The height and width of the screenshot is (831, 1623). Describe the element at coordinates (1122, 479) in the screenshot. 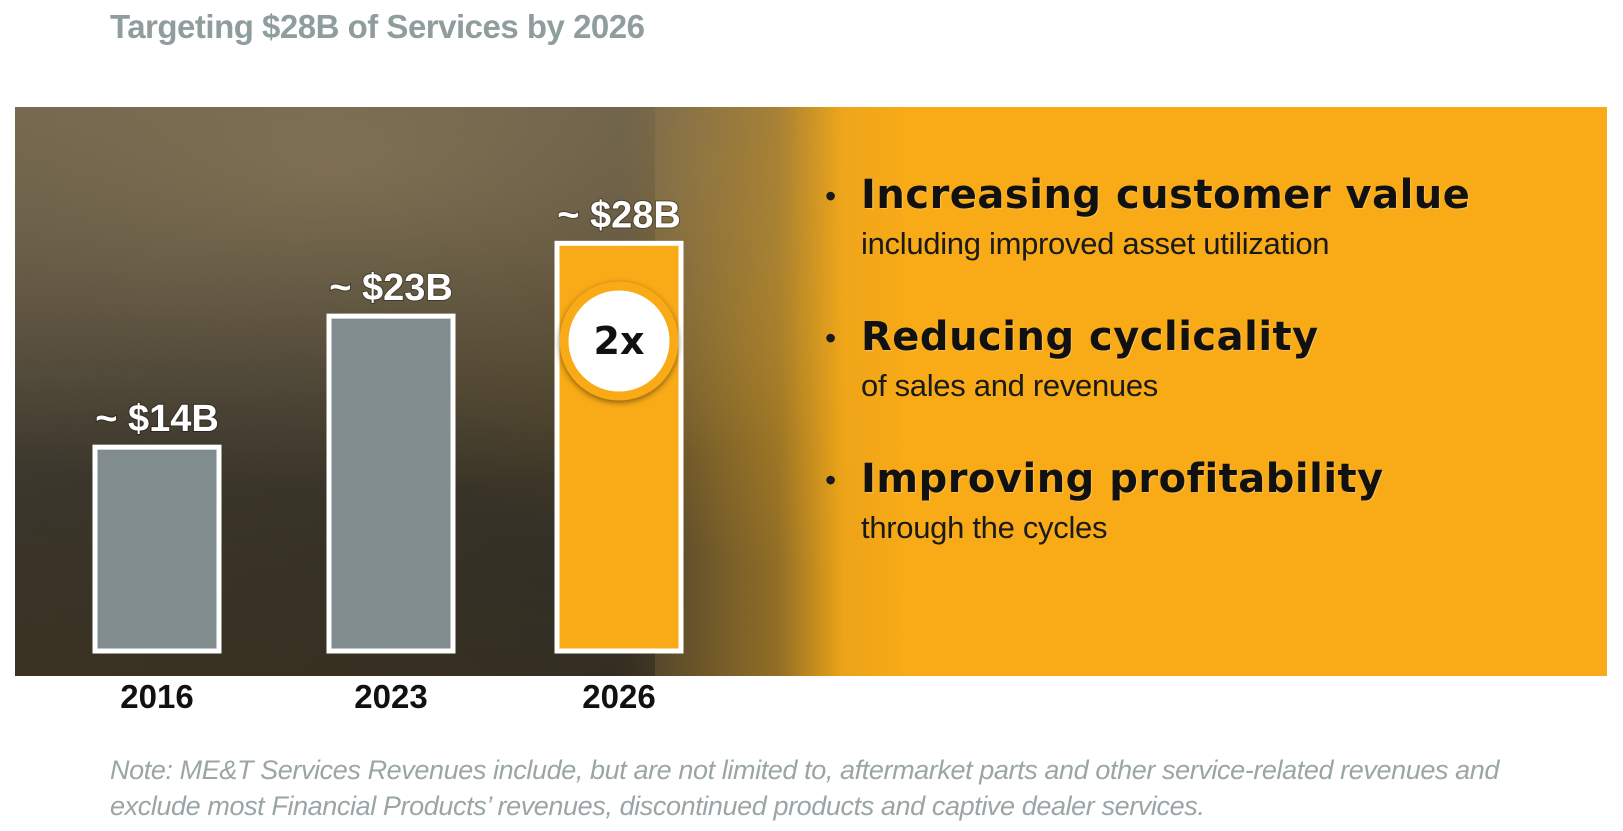

I see `benefit-heading: Improving profitability` at that location.